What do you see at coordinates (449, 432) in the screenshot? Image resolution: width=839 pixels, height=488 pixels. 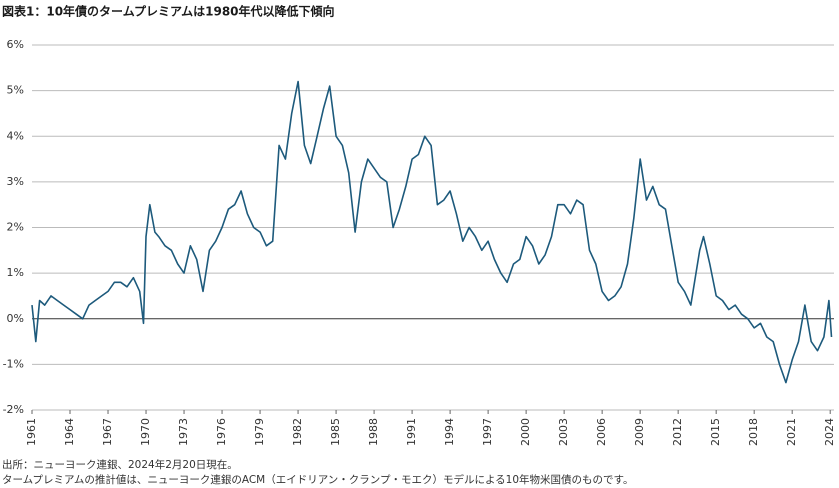 I see `x-tick-label: 1994` at bounding box center [449, 432].